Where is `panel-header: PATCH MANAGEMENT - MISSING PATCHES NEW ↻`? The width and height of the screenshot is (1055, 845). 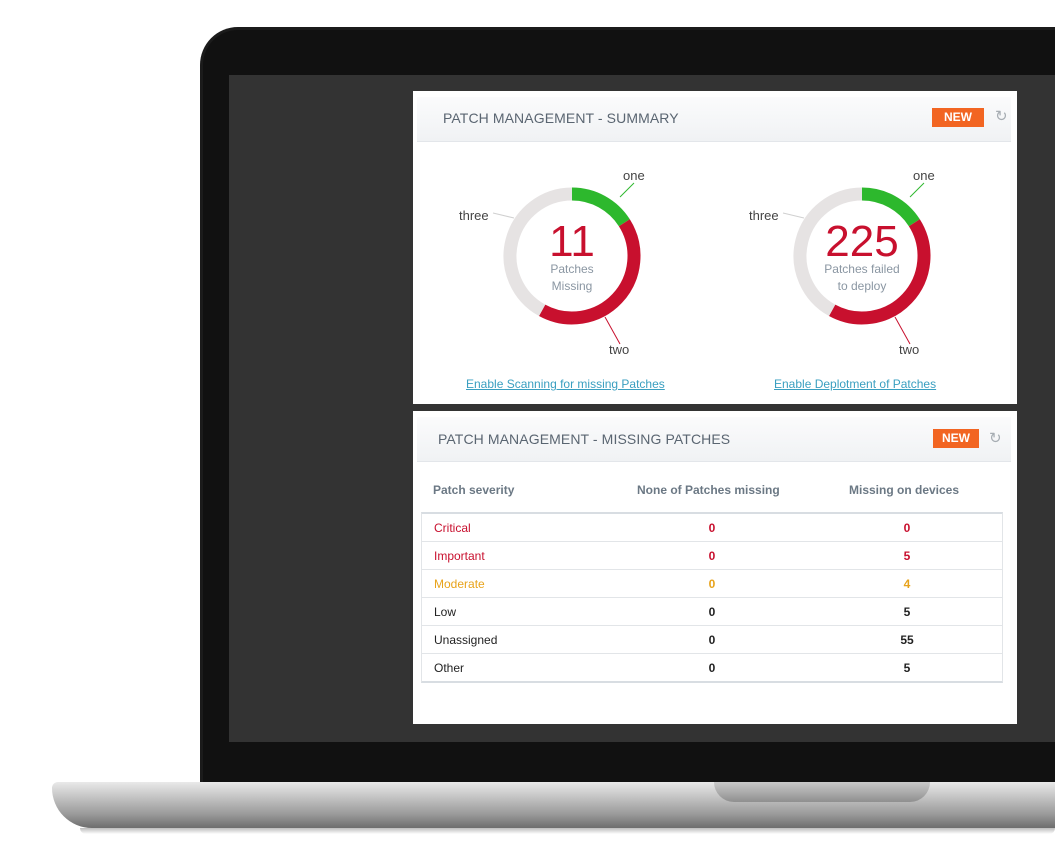 panel-header: PATCH MANAGEMENT - MISSING PATCHES NEW ↻ is located at coordinates (714, 439).